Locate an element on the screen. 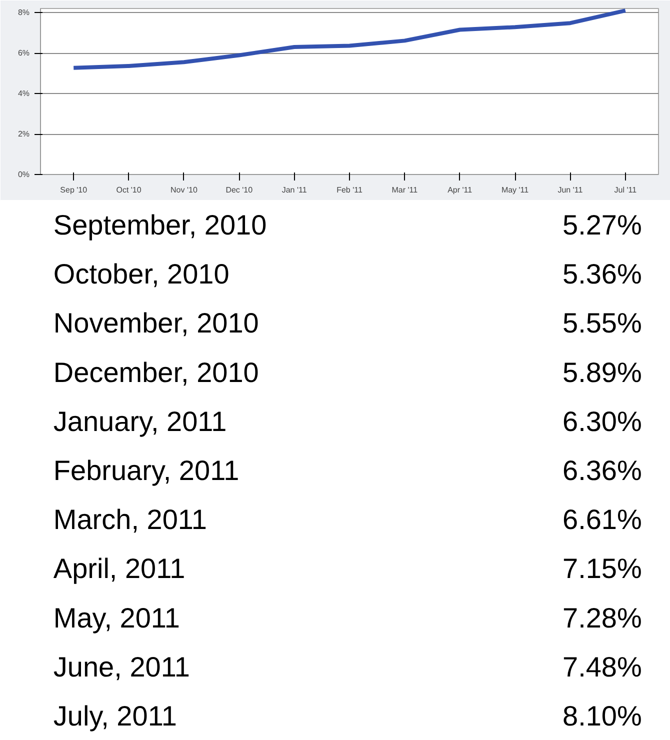 The image size is (670, 740). text: 5.55% is located at coordinates (602, 323).